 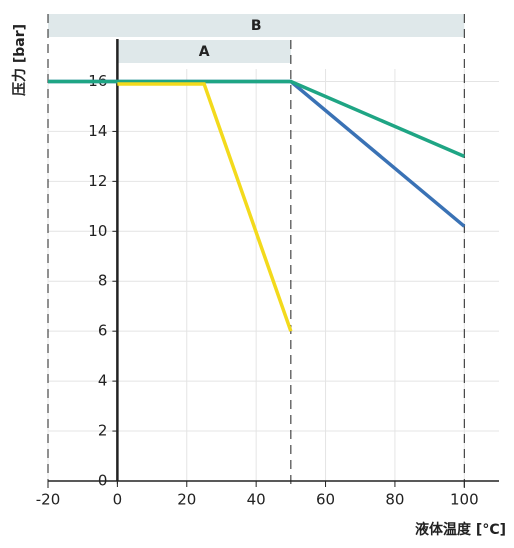 What do you see at coordinates (103, 281) in the screenshot?
I see `y-tick-label: 8` at bounding box center [103, 281].